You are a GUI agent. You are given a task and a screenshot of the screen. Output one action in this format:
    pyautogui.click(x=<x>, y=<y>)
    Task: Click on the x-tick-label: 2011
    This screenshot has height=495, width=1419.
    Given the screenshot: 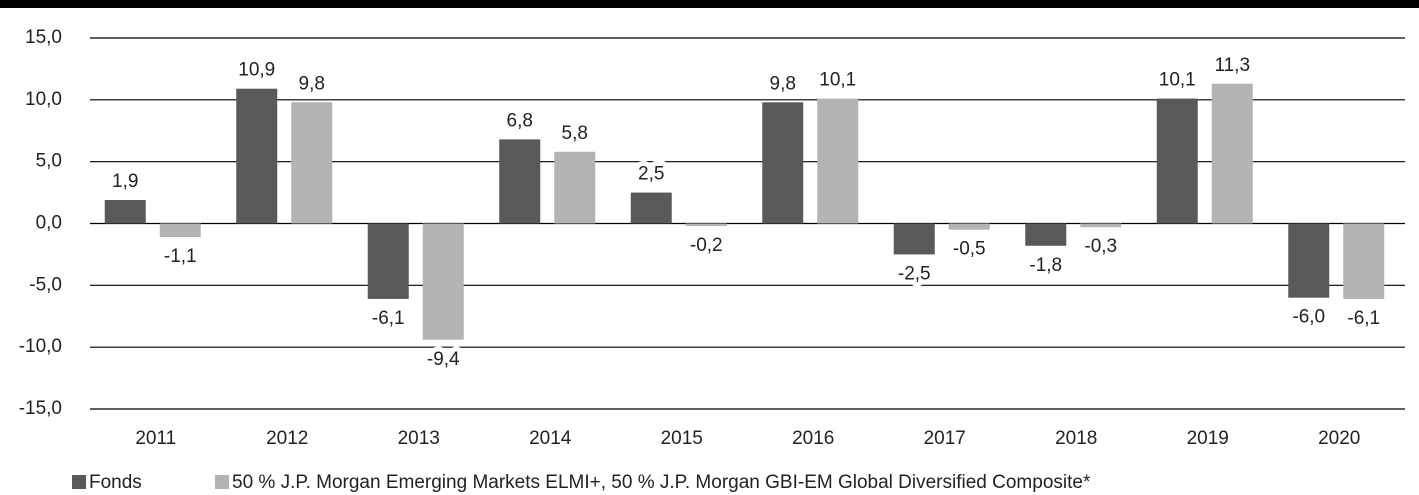 What is the action you would take?
    pyautogui.click(x=155, y=438)
    